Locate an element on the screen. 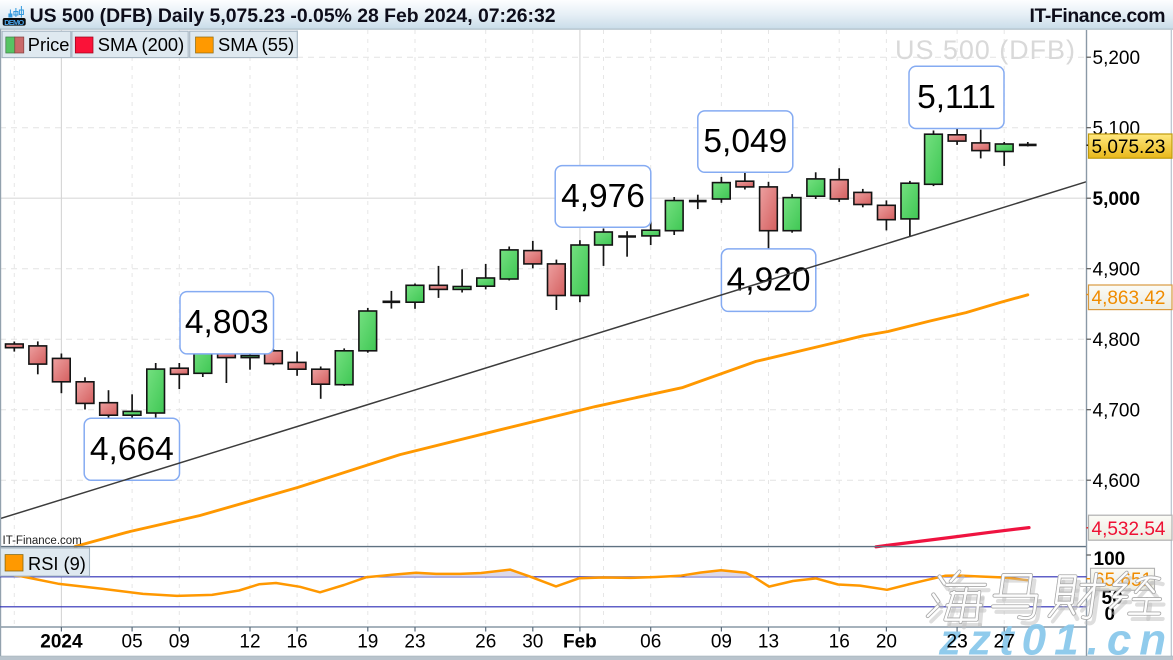 Image resolution: width=1173 pixels, height=660 pixels. svg-text: 12 is located at coordinates (249, 642).